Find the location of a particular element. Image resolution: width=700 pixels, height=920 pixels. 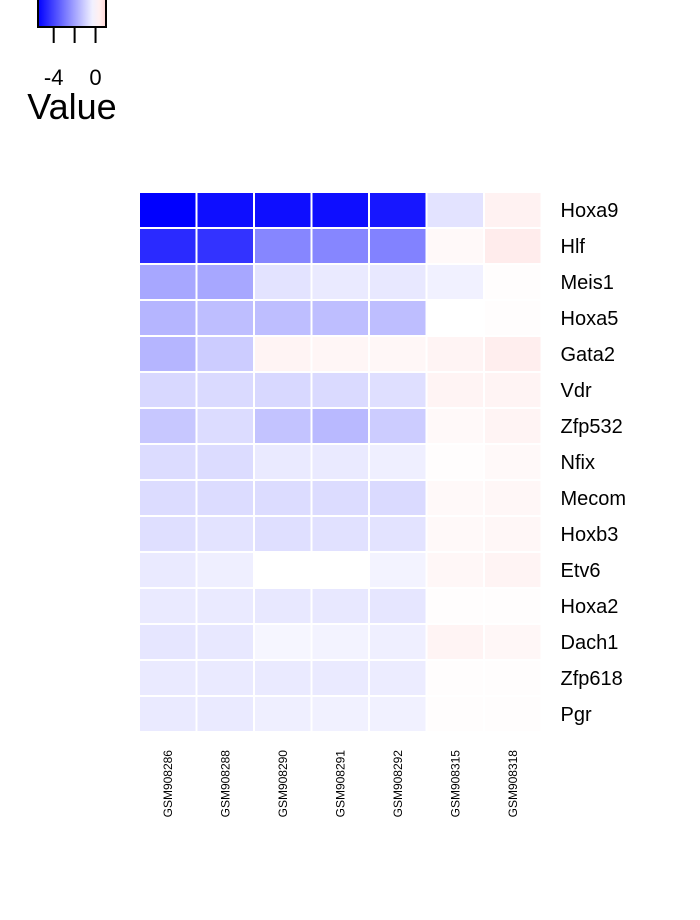

color-key-title: Value is located at coordinates (71, 106).